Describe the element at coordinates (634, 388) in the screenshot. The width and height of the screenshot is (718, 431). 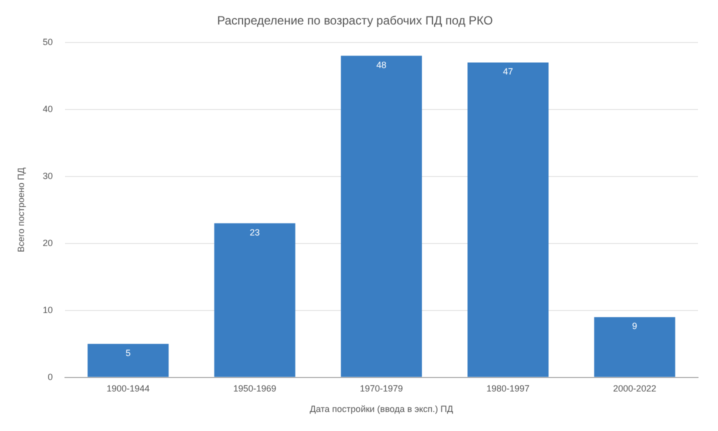
I see `x-tick-label: 2000-2022` at that location.